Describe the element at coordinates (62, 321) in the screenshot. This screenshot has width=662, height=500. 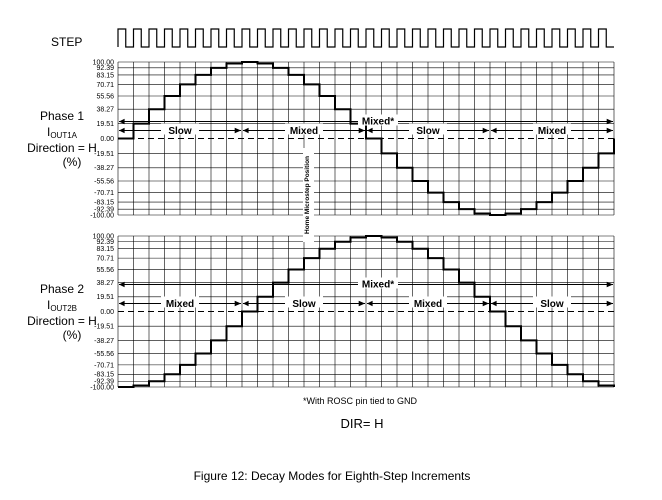
I see `phase2-direction: Direction = H` at that location.